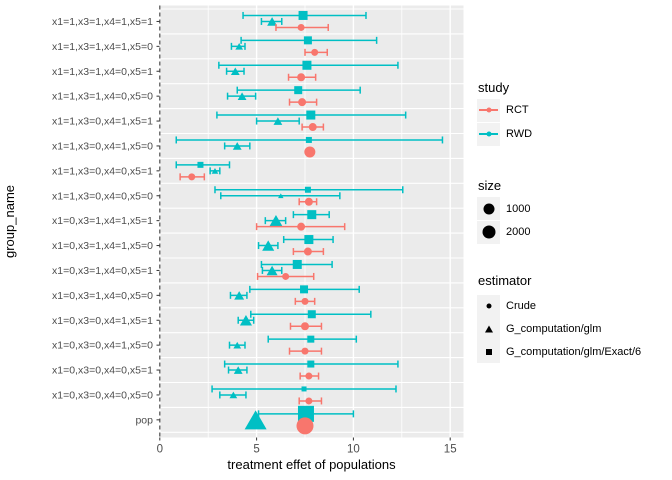 The image size is (672, 480). I want to click on rct-point-icon, so click(488, 110).